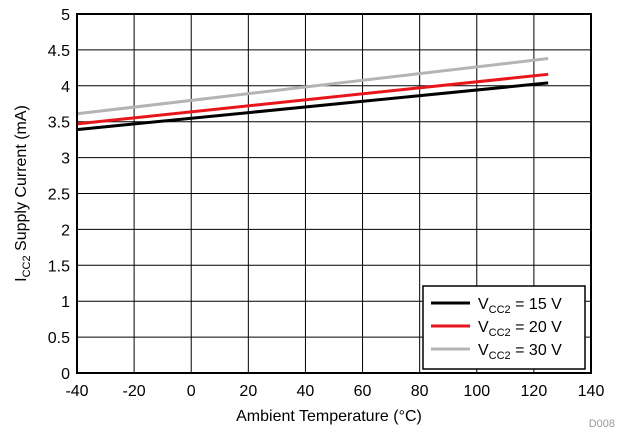 Image resolution: width=621 pixels, height=432 pixels. Describe the element at coordinates (65, 87) in the screenshot. I see `y-tick-label: 4` at that location.